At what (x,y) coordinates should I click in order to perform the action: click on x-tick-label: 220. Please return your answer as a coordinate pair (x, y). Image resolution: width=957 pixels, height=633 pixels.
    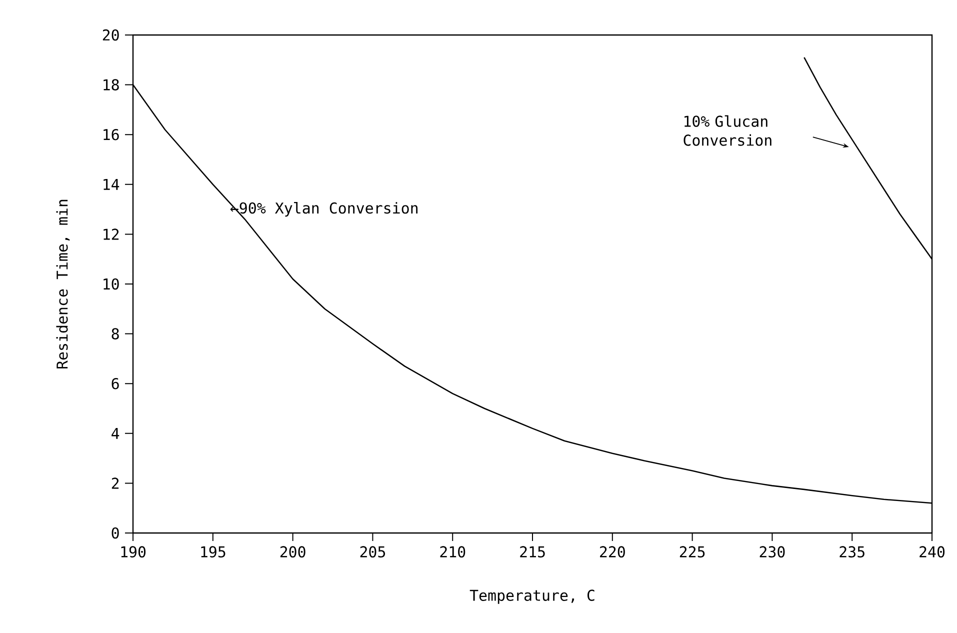
    Looking at the image, I should click on (612, 552).